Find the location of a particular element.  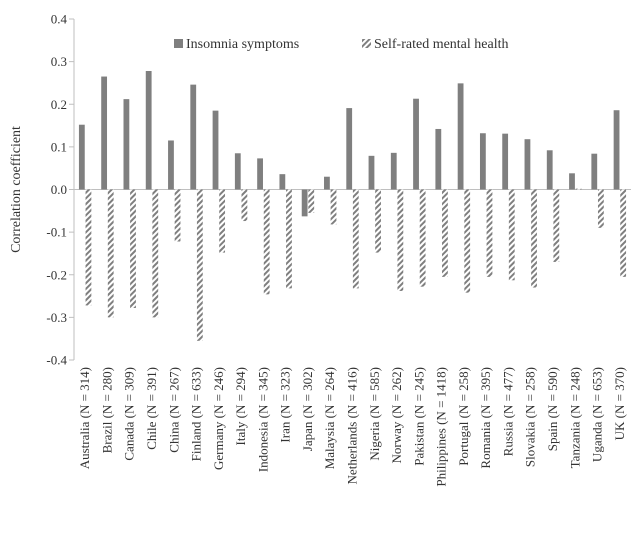

x-category-label: Russia (N = 477) is located at coordinates (507, 411).